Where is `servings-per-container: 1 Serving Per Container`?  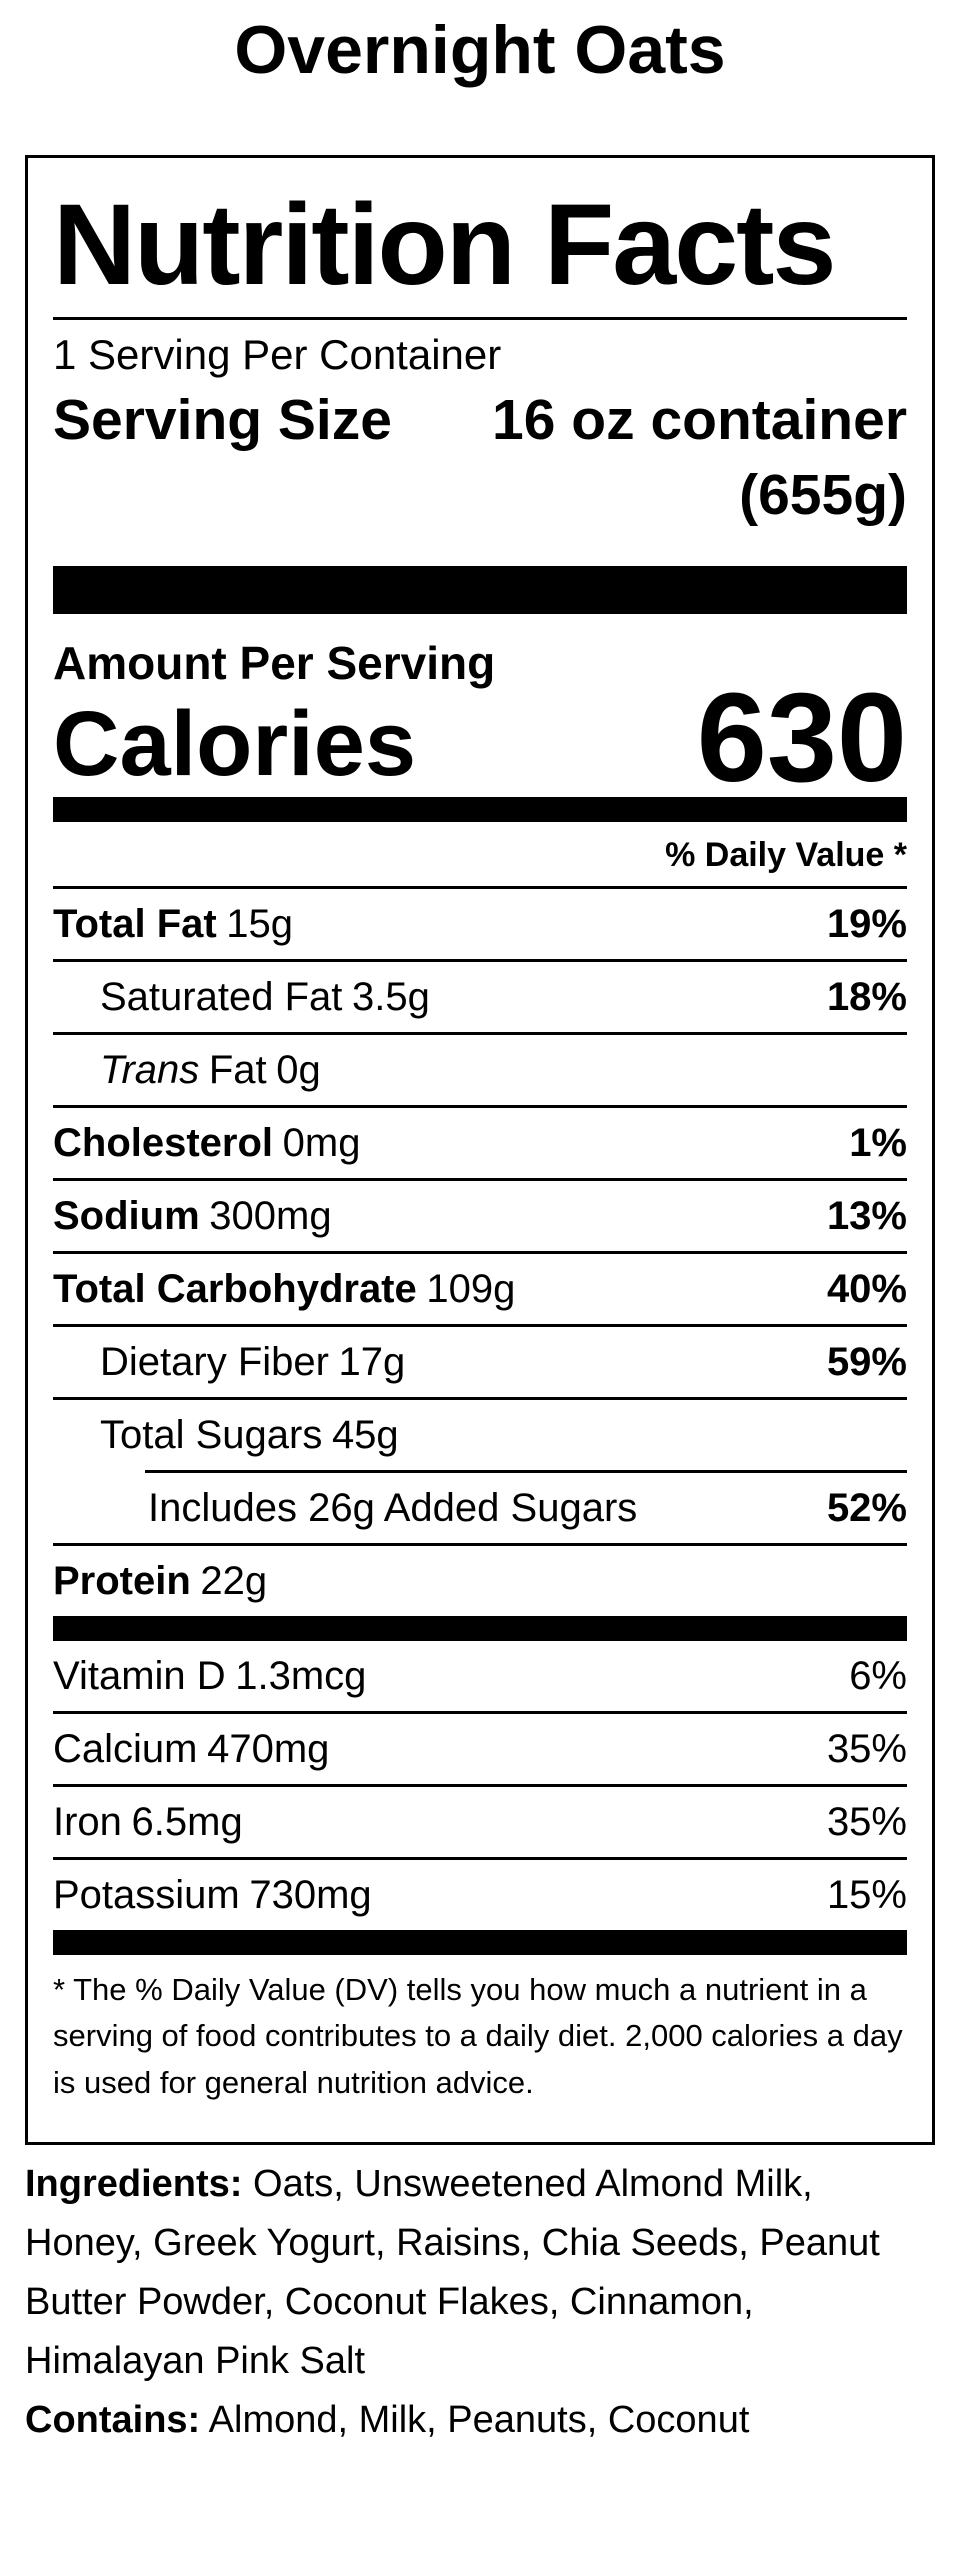
servings-per-container: 1 Serving Per Container is located at coordinates (277, 354).